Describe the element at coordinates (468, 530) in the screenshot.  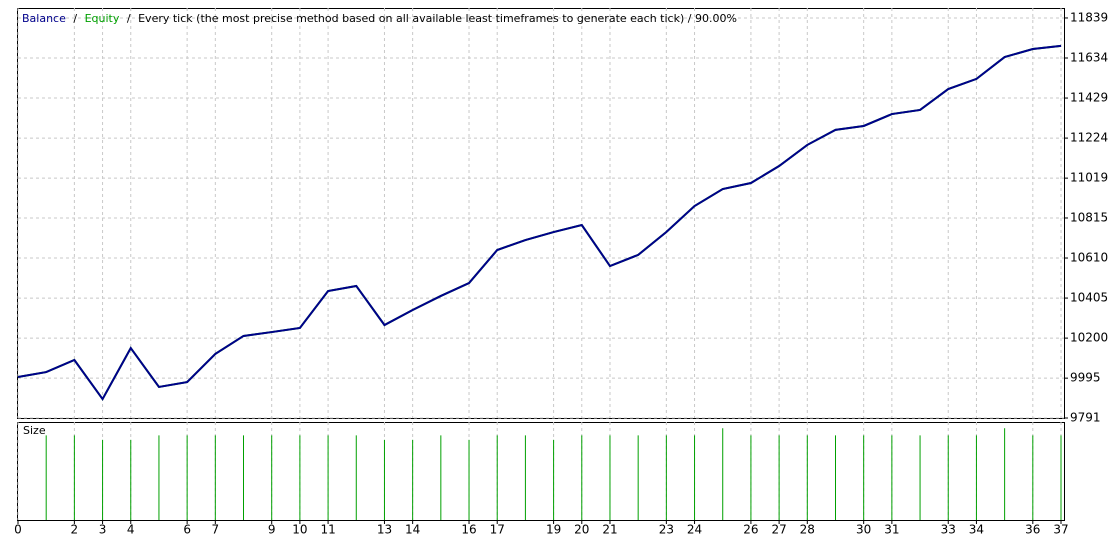
I see `x-tick-label: 16` at that location.